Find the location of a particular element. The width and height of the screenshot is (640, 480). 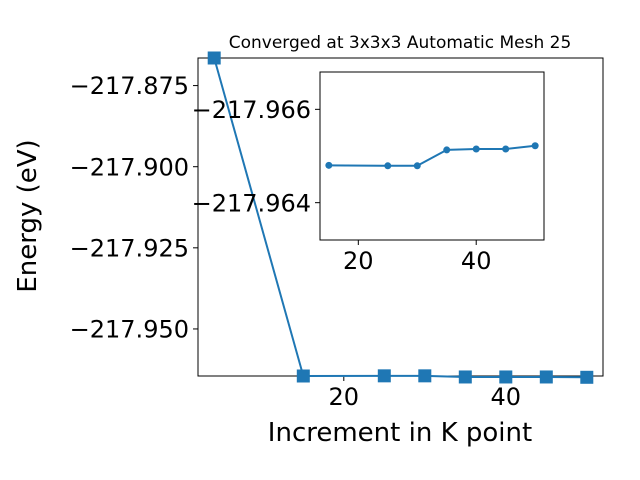

inset-x-tick-label: 20 is located at coordinates (358, 261).